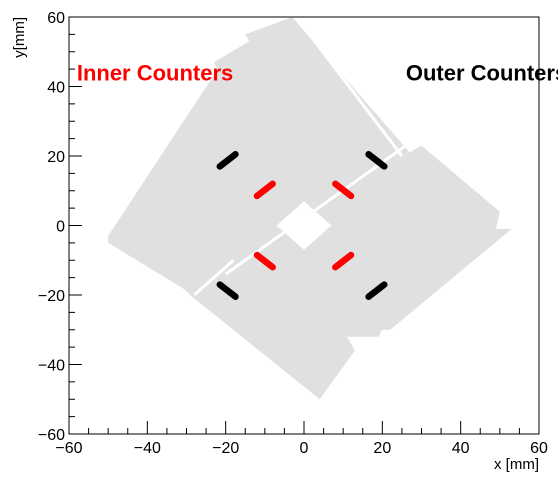  Describe the element at coordinates (482, 73) in the screenshot. I see `outer-counters-label: Outer Counters` at that location.